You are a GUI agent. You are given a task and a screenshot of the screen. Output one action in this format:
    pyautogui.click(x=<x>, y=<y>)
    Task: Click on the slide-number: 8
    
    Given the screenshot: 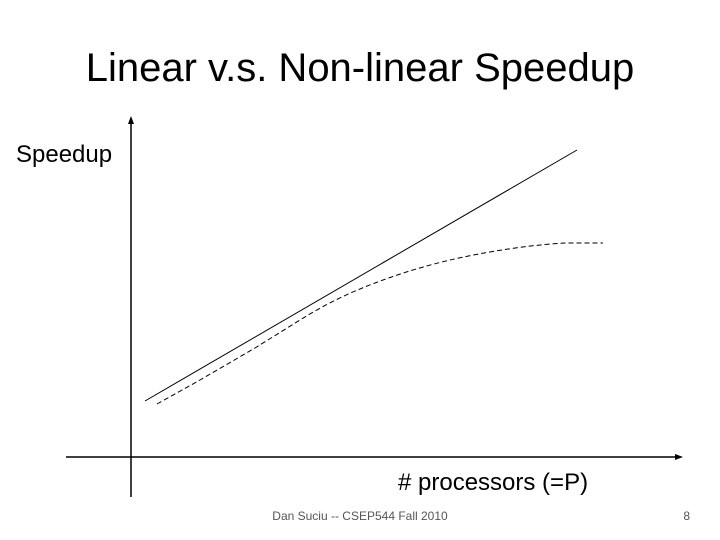 What is the action you would take?
    pyautogui.click(x=686, y=516)
    